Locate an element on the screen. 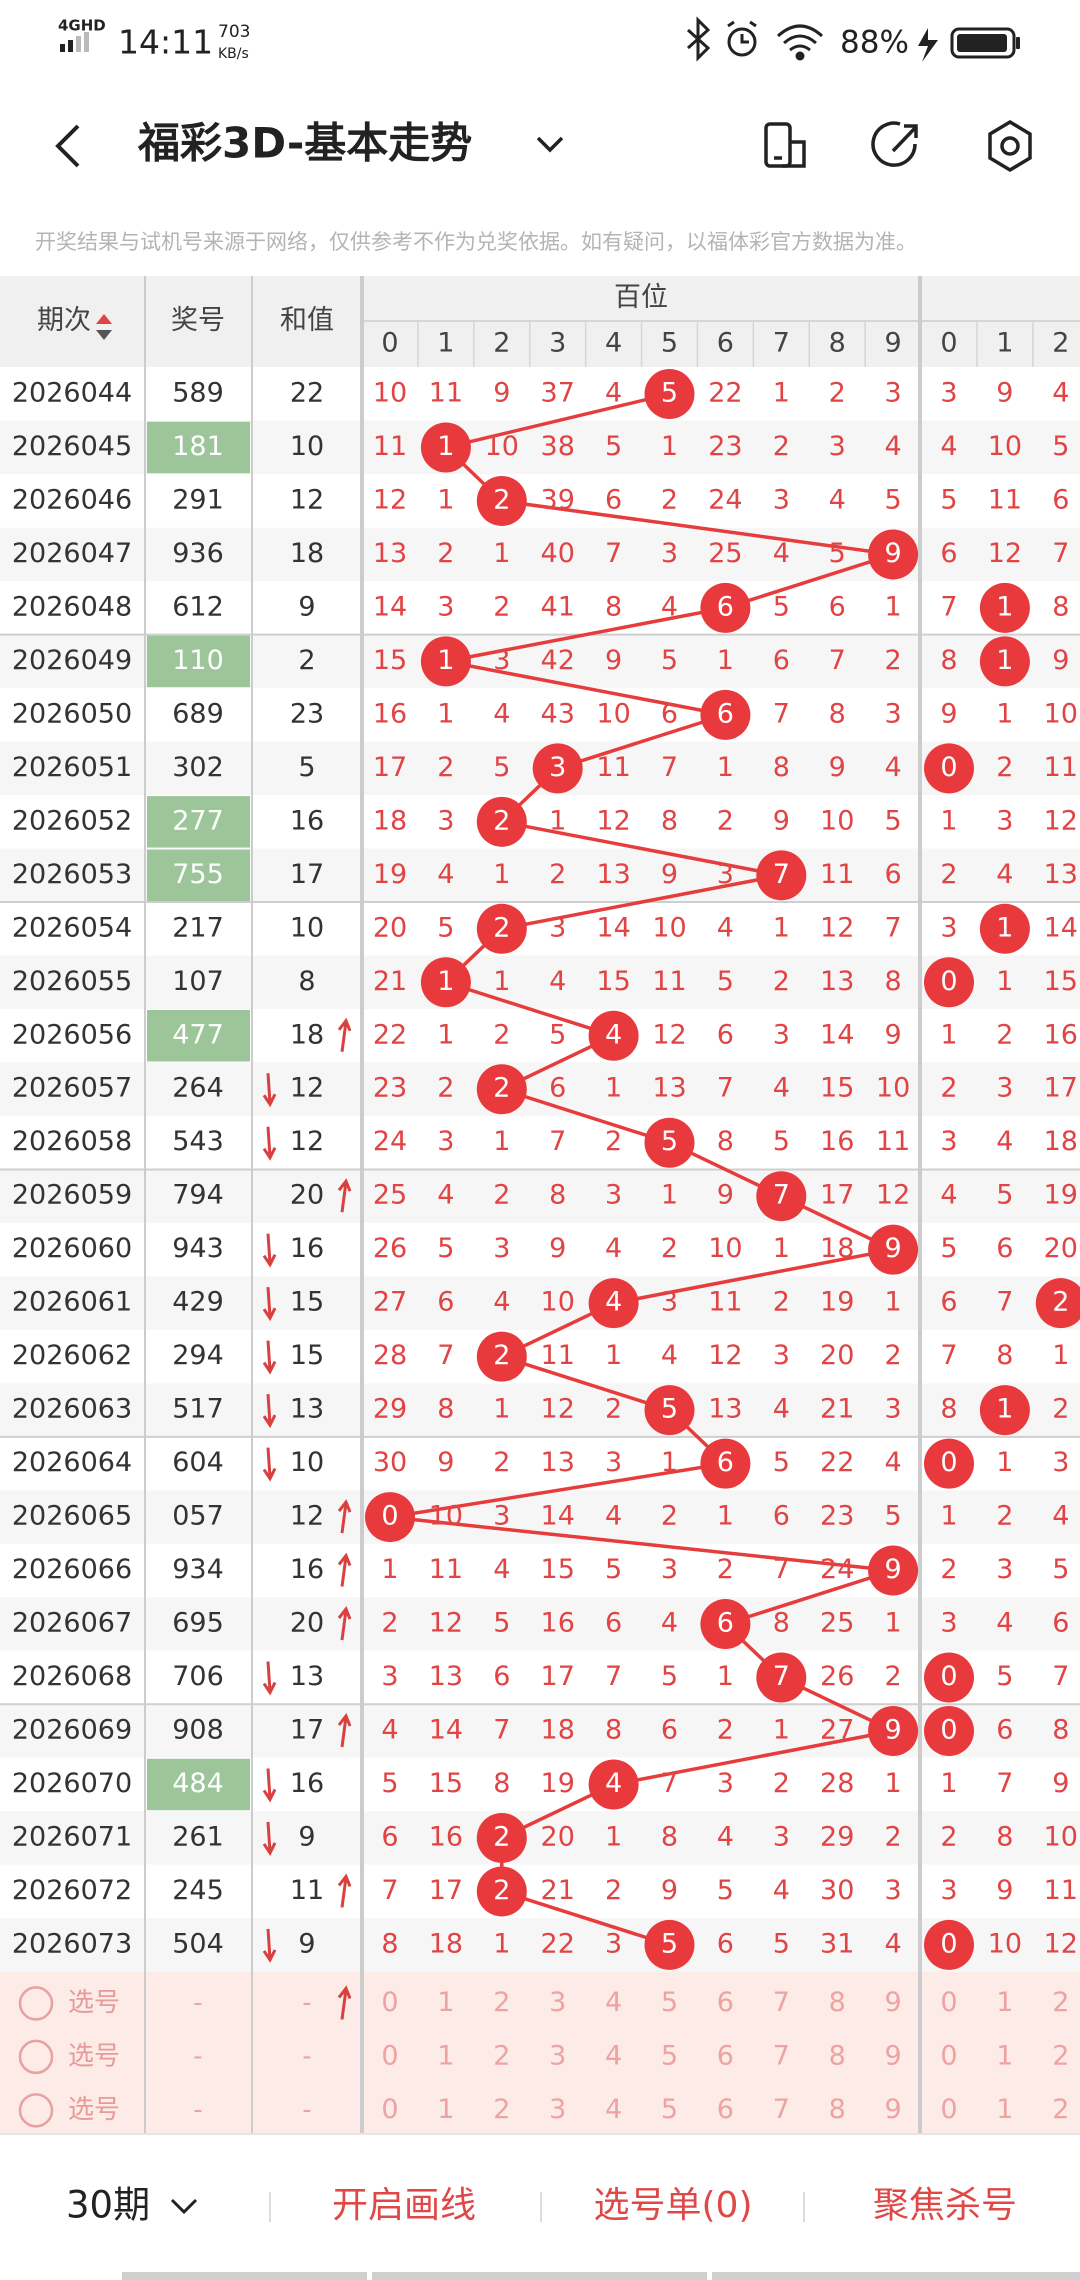 The image size is (1080, 2280). row-bg is located at coordinates (540, 1196).